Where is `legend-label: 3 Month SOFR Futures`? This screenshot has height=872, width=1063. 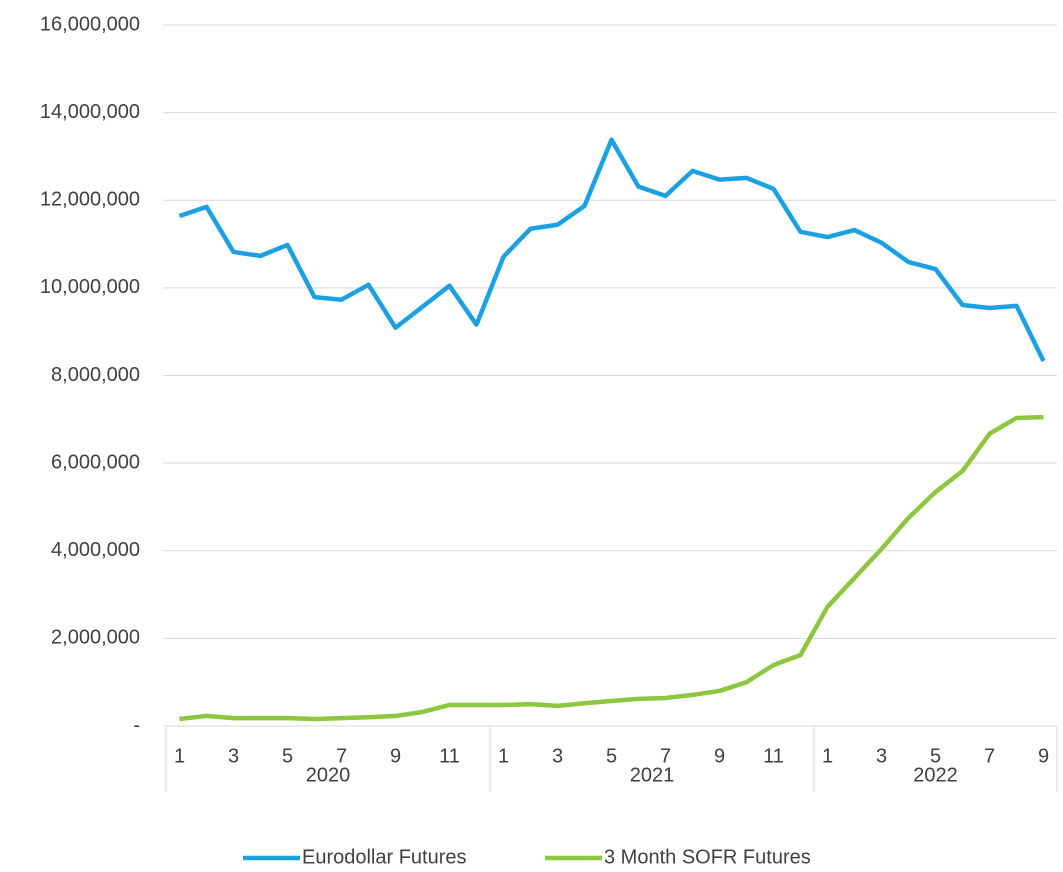 legend-label: 3 Month SOFR Futures is located at coordinates (707, 857).